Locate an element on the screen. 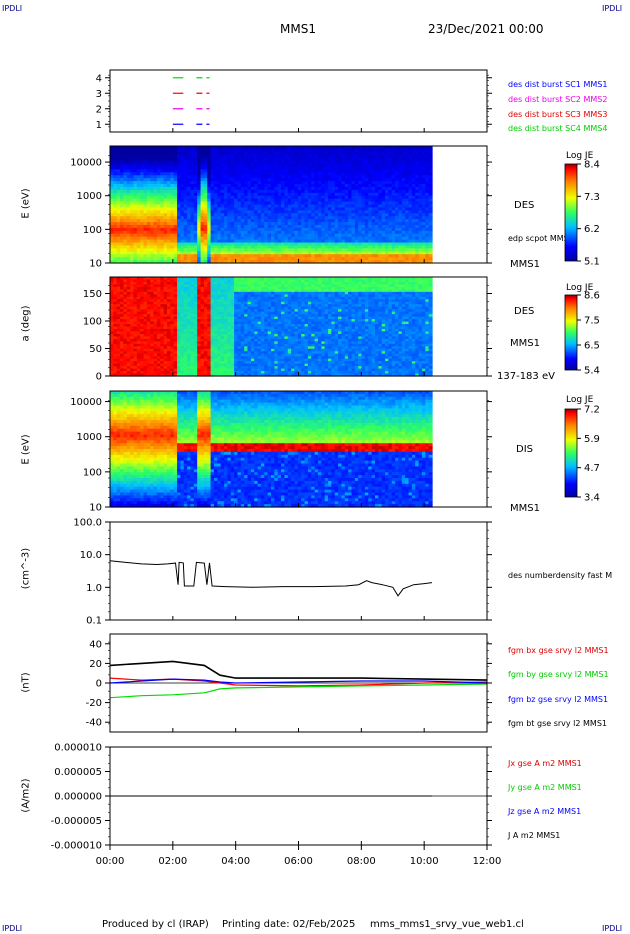 This screenshot has width=630, height=934. dis-energy-colorbar-tick-label: 3.4 is located at coordinates (592, 498).